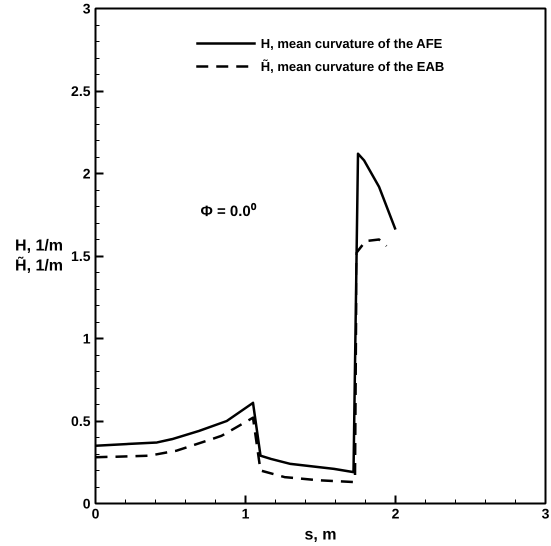 The height and width of the screenshot is (546, 551). What do you see at coordinates (86, 8) in the screenshot?
I see `y-tick-label: 3` at bounding box center [86, 8].